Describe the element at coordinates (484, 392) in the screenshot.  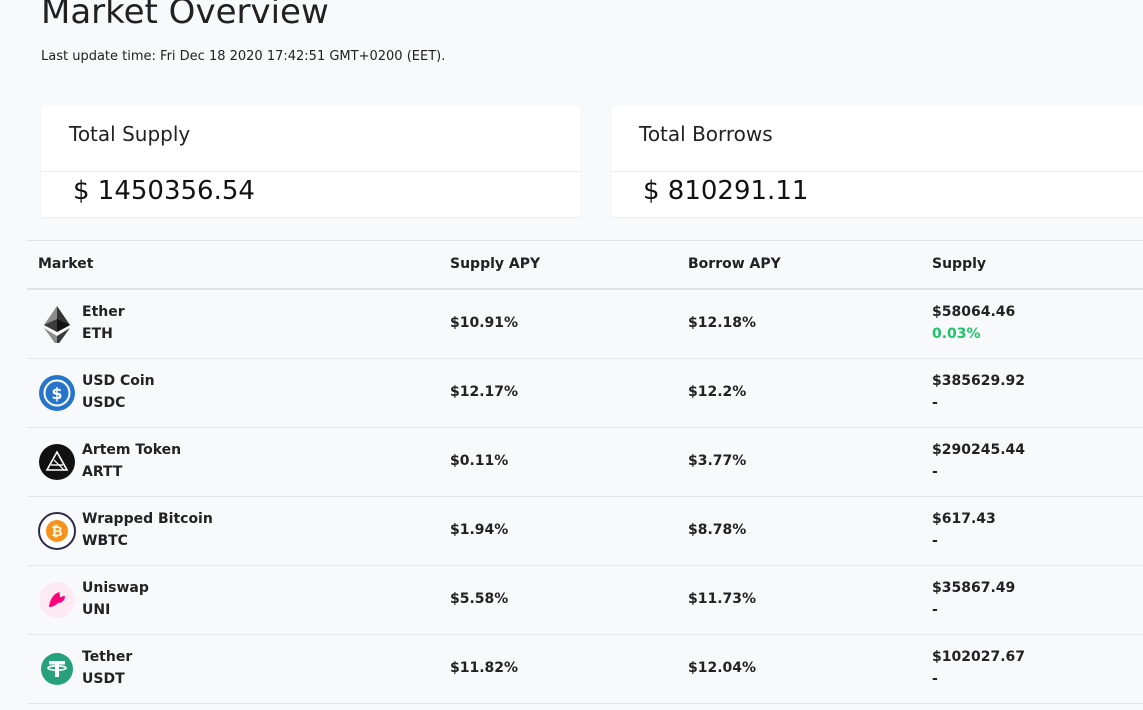
I see `supply-apy: $12.17%` at that location.